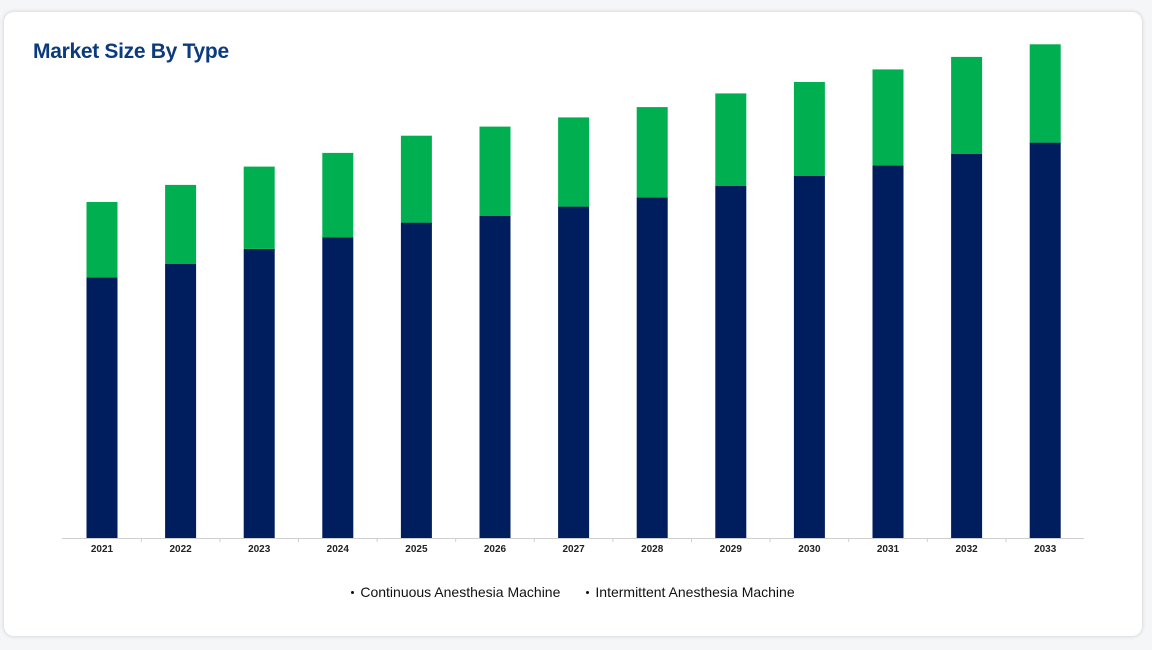 The width and height of the screenshot is (1152, 650). What do you see at coordinates (416, 380) in the screenshot?
I see `bar-continuous-2025` at bounding box center [416, 380].